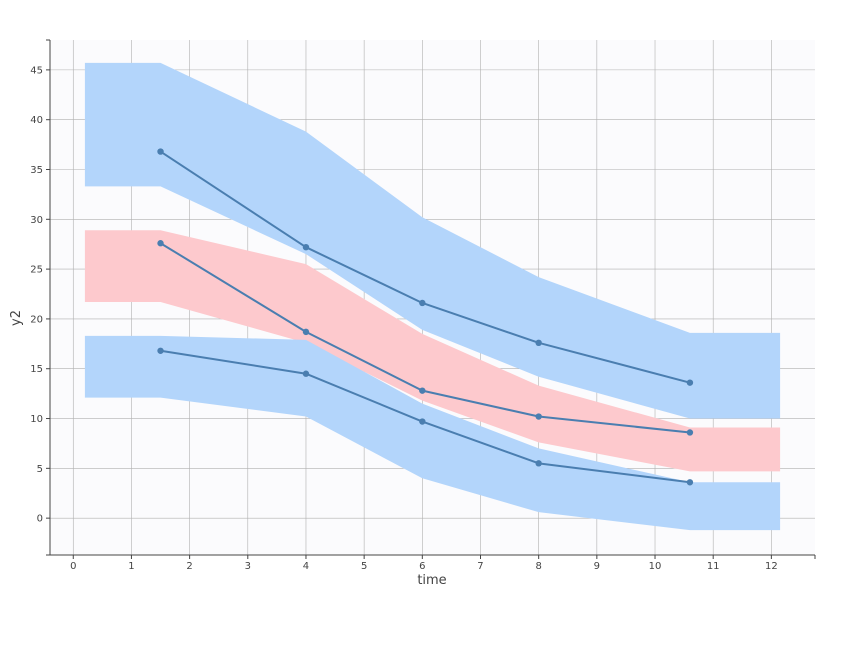  I want to click on y-tick-label: 15, so click(36, 369).